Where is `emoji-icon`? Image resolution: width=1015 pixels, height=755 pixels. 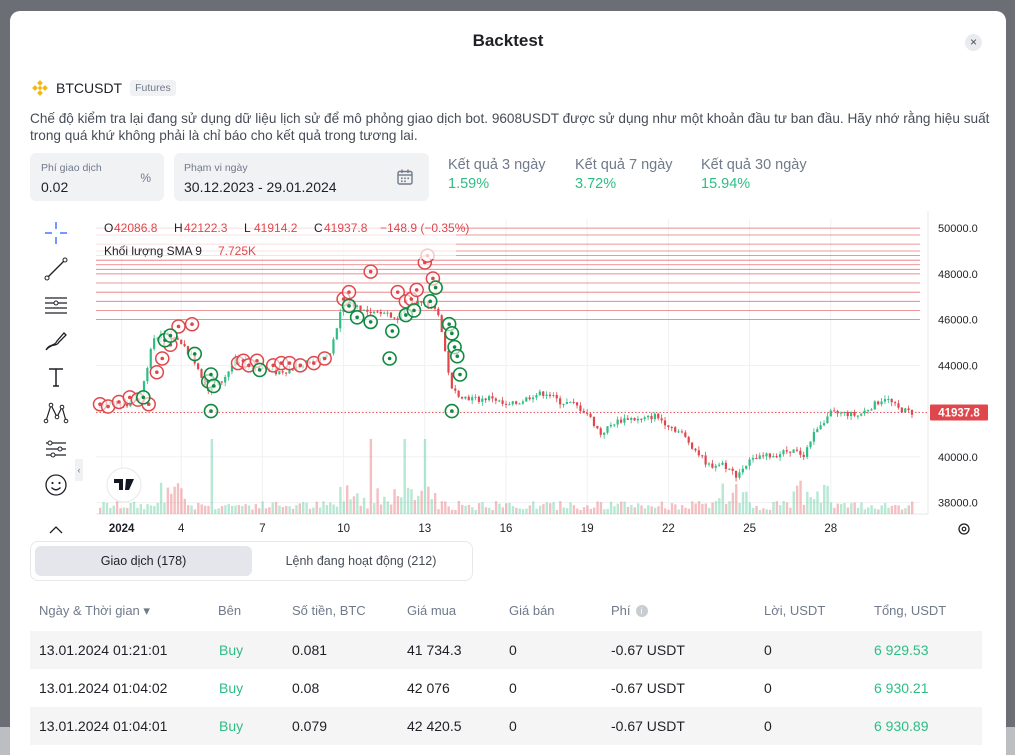 emoji-icon is located at coordinates (56, 485).